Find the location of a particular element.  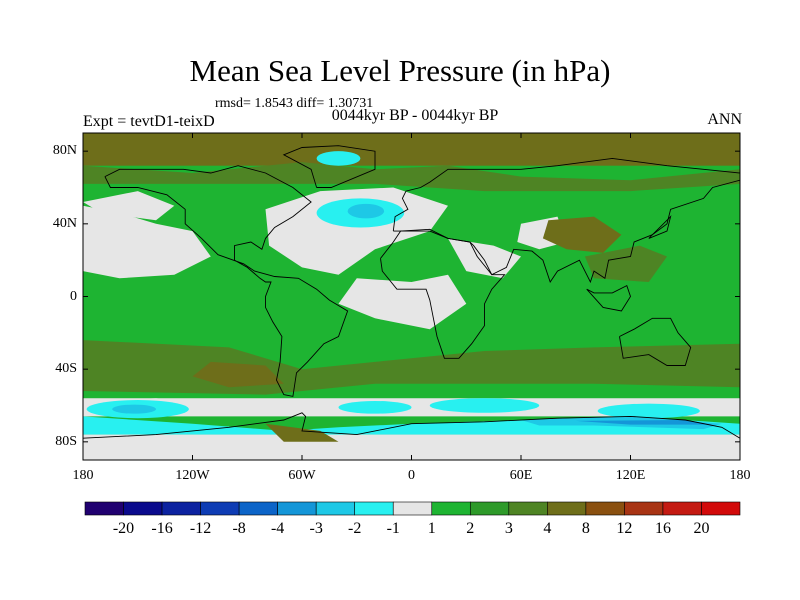

colorbar-label: -1 is located at coordinates (393, 528).